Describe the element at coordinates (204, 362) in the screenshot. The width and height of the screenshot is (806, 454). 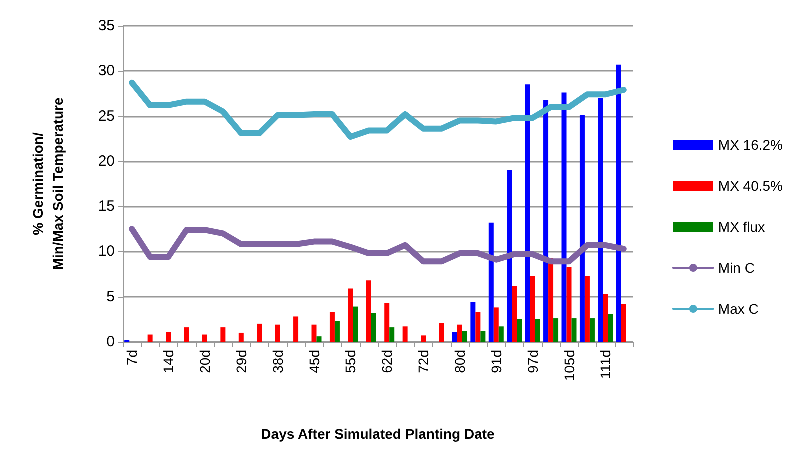
I see `x-tick-label: 20d` at that location.